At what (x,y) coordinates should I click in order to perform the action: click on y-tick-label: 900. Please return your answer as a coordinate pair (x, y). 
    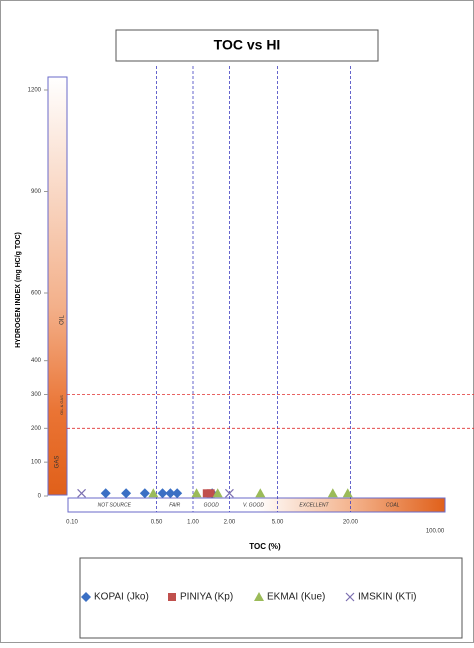
    Looking at the image, I should click on (36, 192).